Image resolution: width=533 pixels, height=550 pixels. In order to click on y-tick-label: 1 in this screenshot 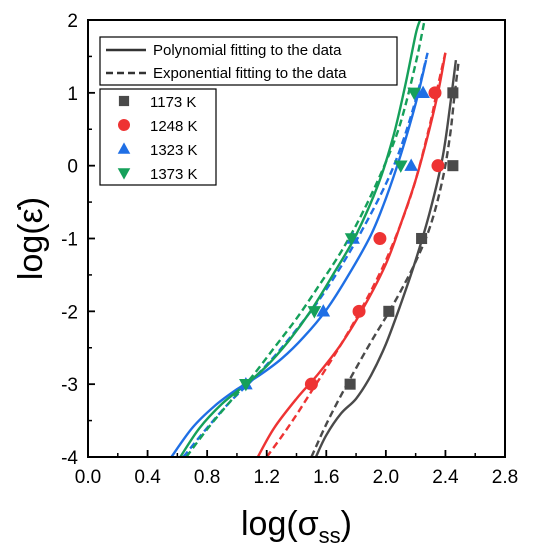, I will do `click(72, 94)`.